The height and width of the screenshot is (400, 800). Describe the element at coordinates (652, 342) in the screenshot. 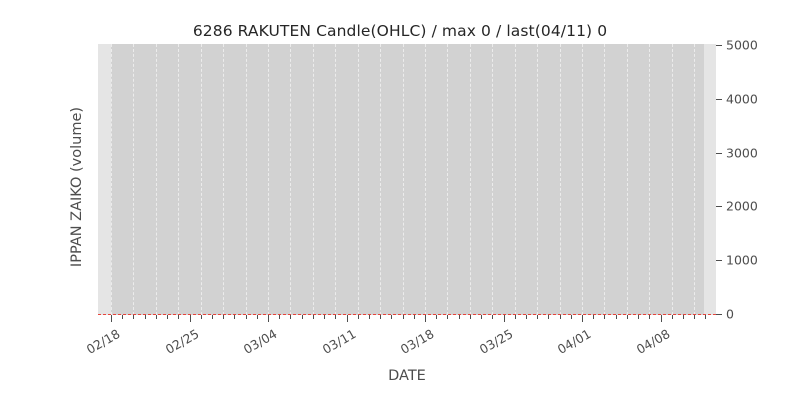

I see `x-tick-label: 04/08` at that location.